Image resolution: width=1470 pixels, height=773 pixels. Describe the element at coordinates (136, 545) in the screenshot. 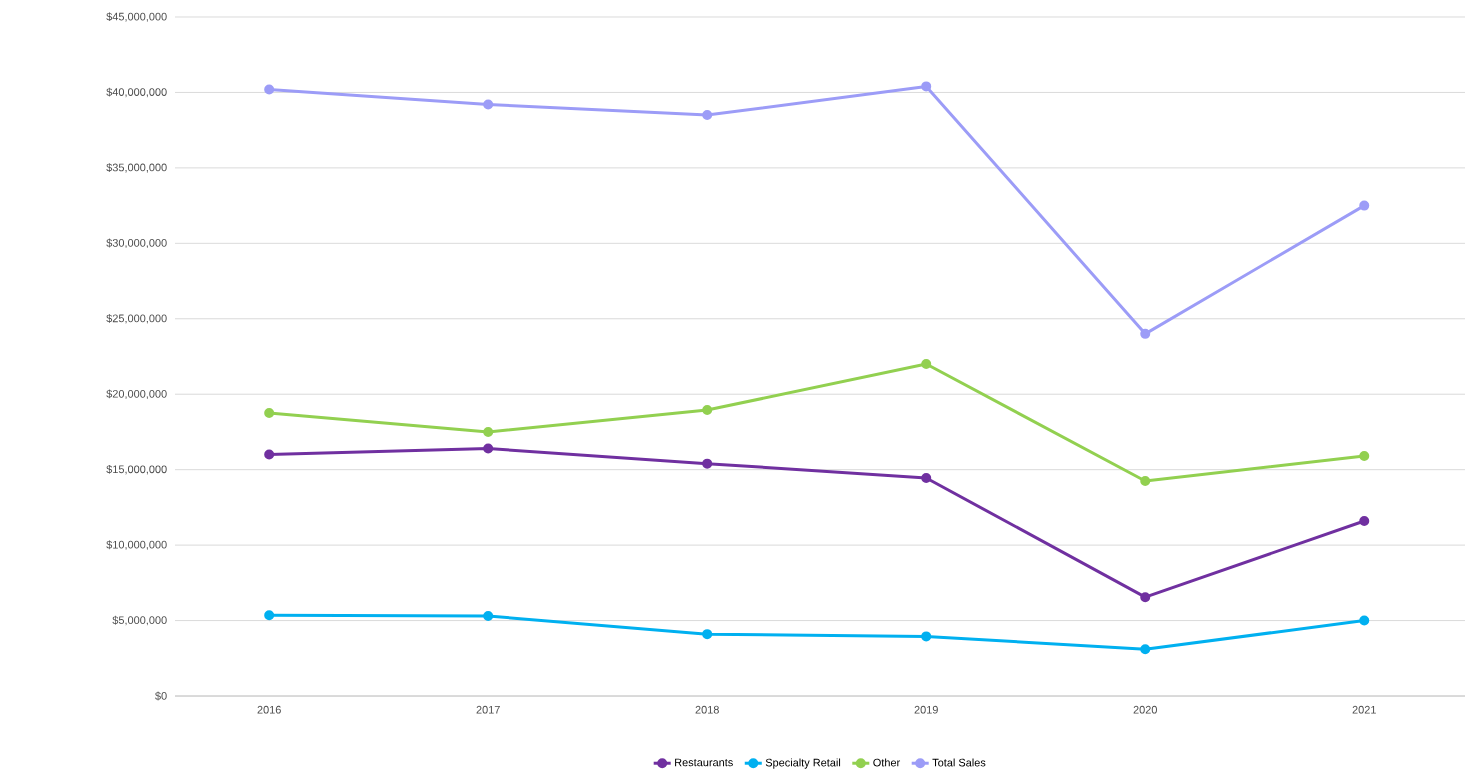

I see `y-tick-label: $10,000,000` at that location.